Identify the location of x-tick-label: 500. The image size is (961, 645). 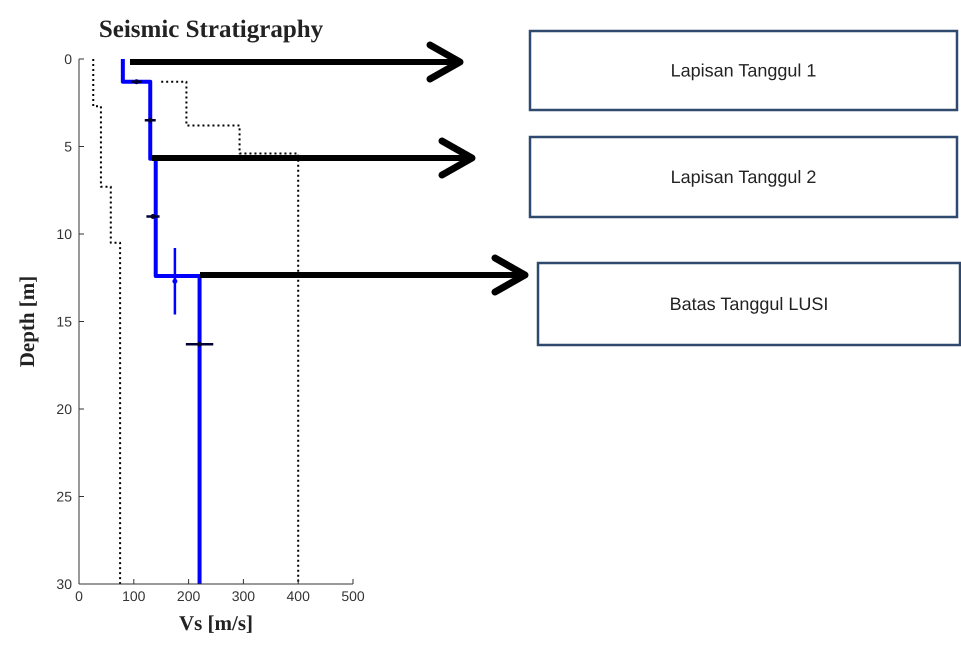
(353, 596).